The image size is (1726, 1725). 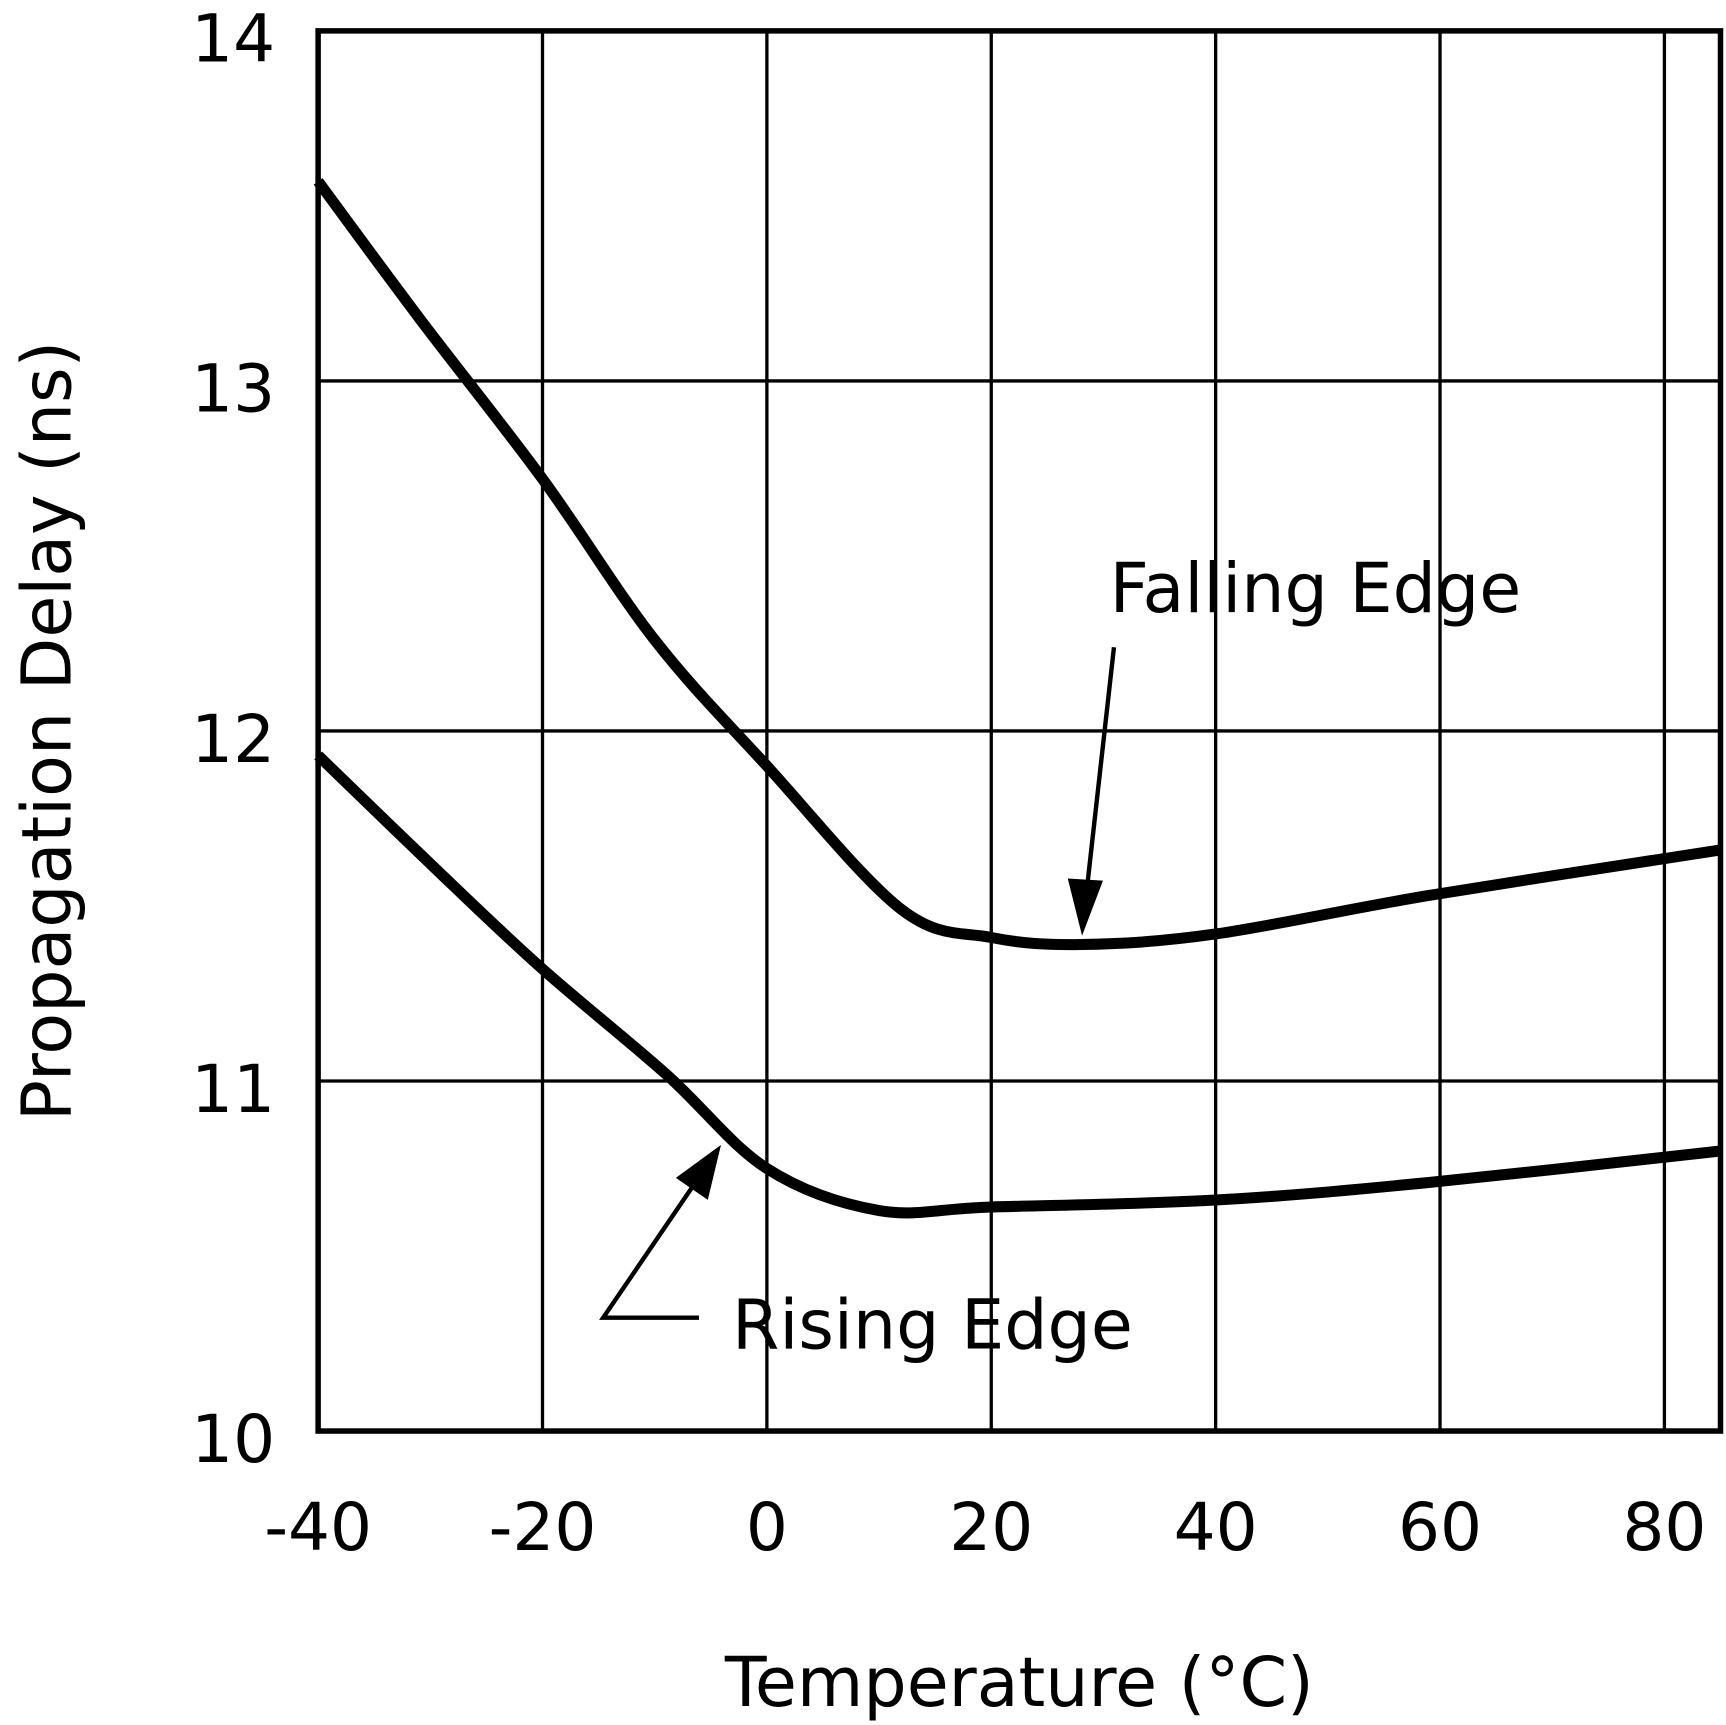 What do you see at coordinates (1316, 589) in the screenshot?
I see `annotation-falling-edge: Falling Edge` at bounding box center [1316, 589].